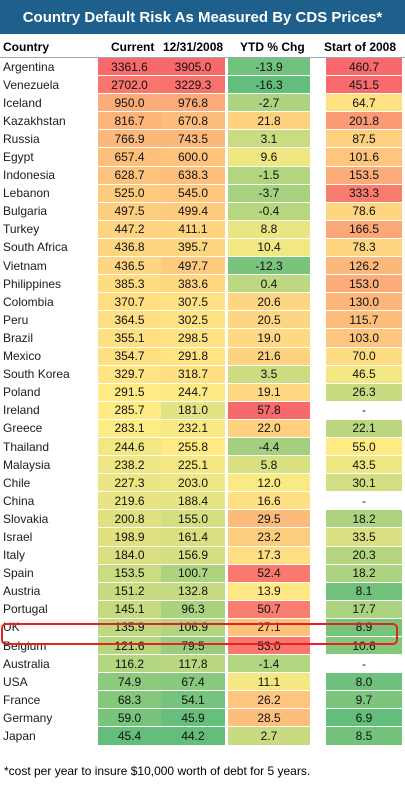  What do you see at coordinates (202, 465) in the screenshot?
I see `table-row: Malaysia 238.2 225.1 5.8 43.5` at bounding box center [202, 465].